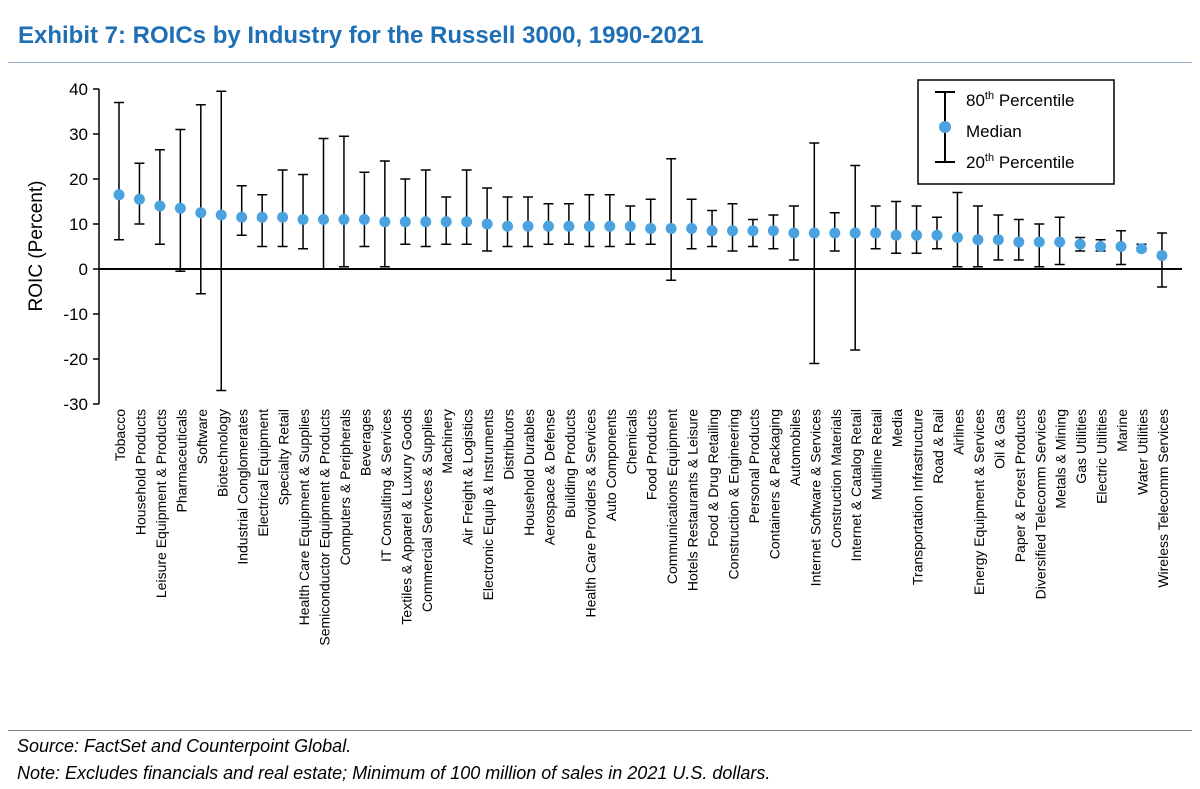 This screenshot has height=789, width=1200. I want to click on x-category-label: Personal Products, so click(754, 466).